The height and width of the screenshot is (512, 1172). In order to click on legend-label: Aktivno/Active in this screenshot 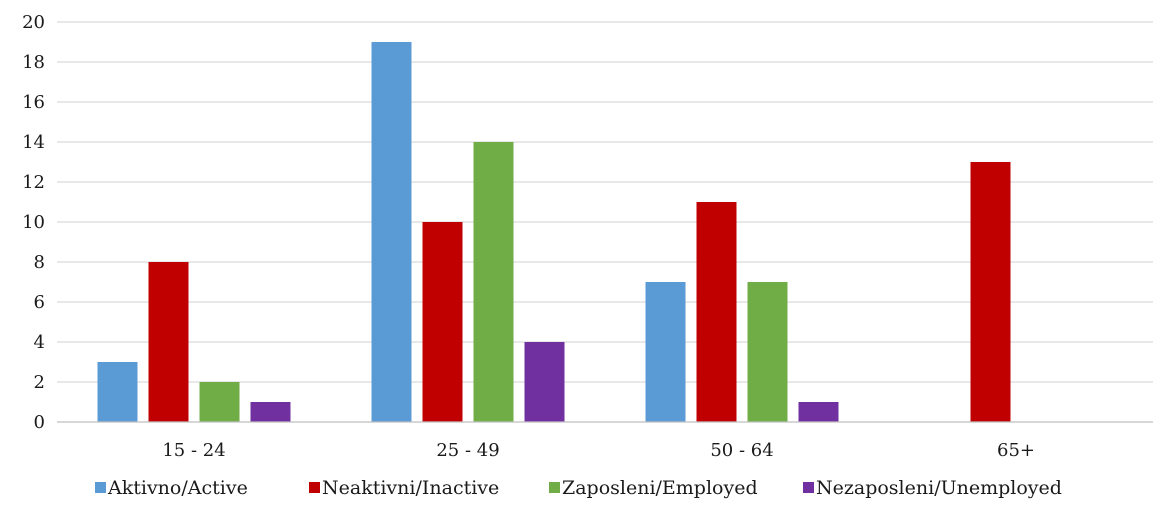, I will do `click(177, 488)`.